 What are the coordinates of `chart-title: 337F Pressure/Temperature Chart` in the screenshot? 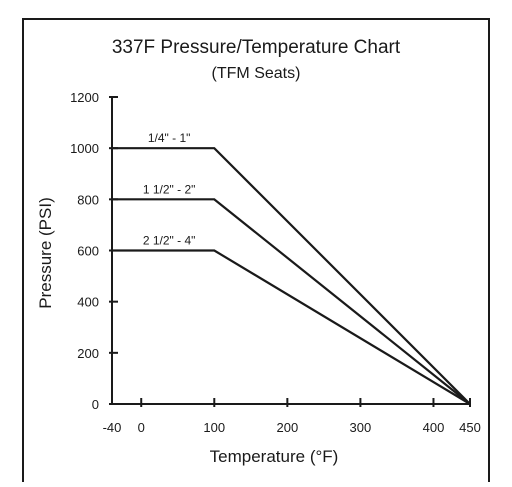 It's located at (256, 47).